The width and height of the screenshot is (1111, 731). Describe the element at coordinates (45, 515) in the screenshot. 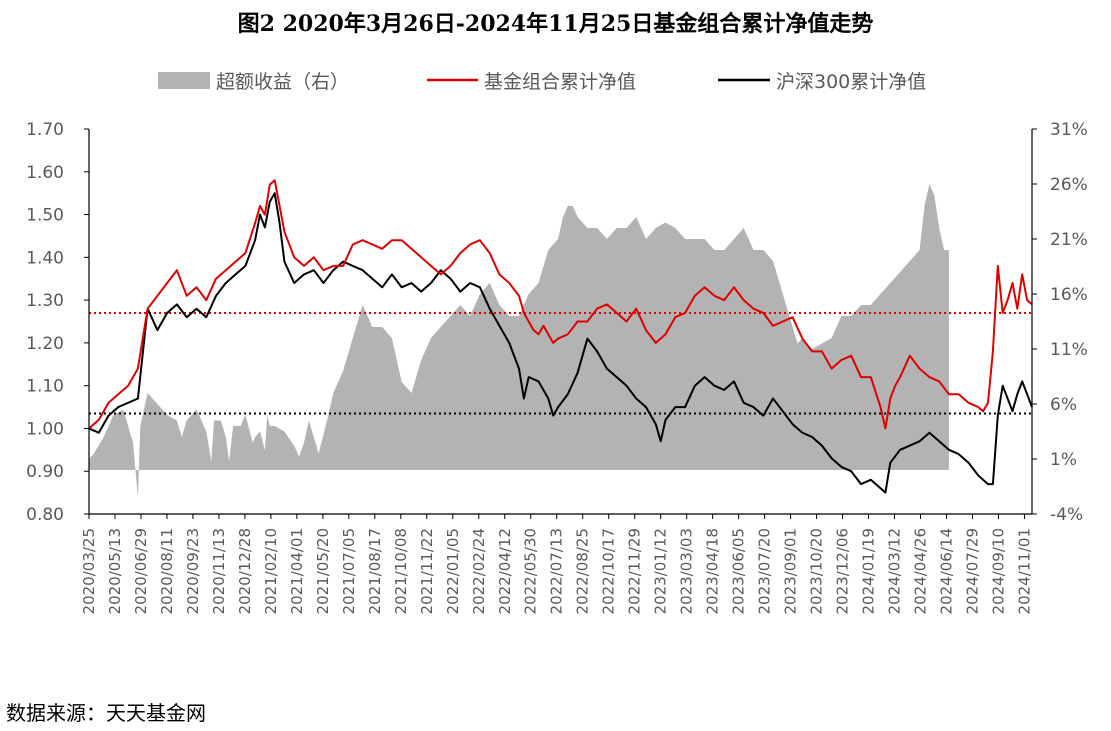

I see `left-tick-label: 0.80` at that location.